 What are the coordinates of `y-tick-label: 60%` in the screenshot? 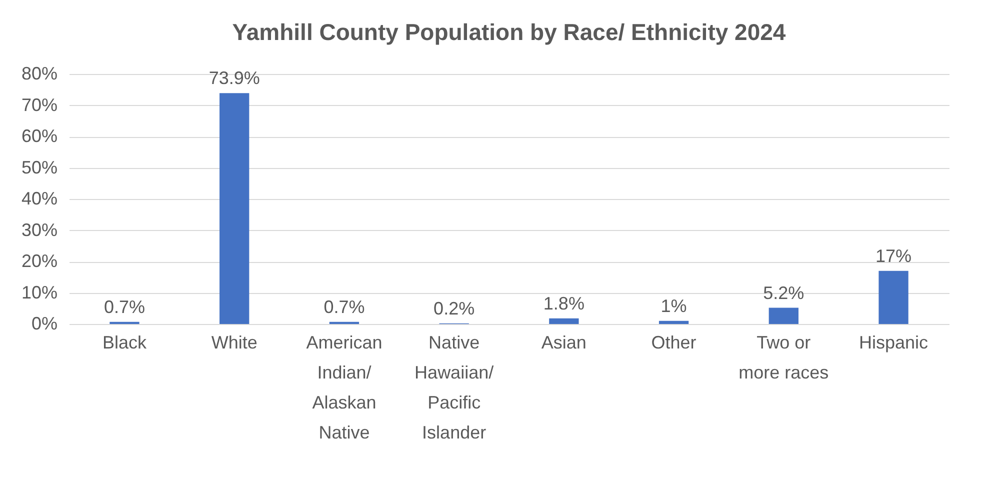 It's located at (39, 136).